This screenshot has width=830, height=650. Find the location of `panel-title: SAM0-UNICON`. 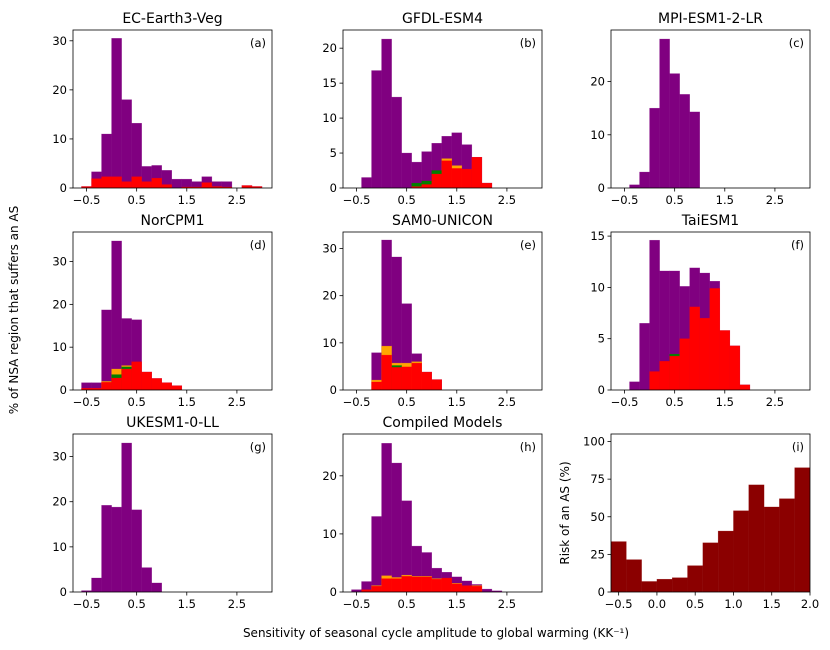

panel-title: SAM0-UNICON is located at coordinates (442, 221).